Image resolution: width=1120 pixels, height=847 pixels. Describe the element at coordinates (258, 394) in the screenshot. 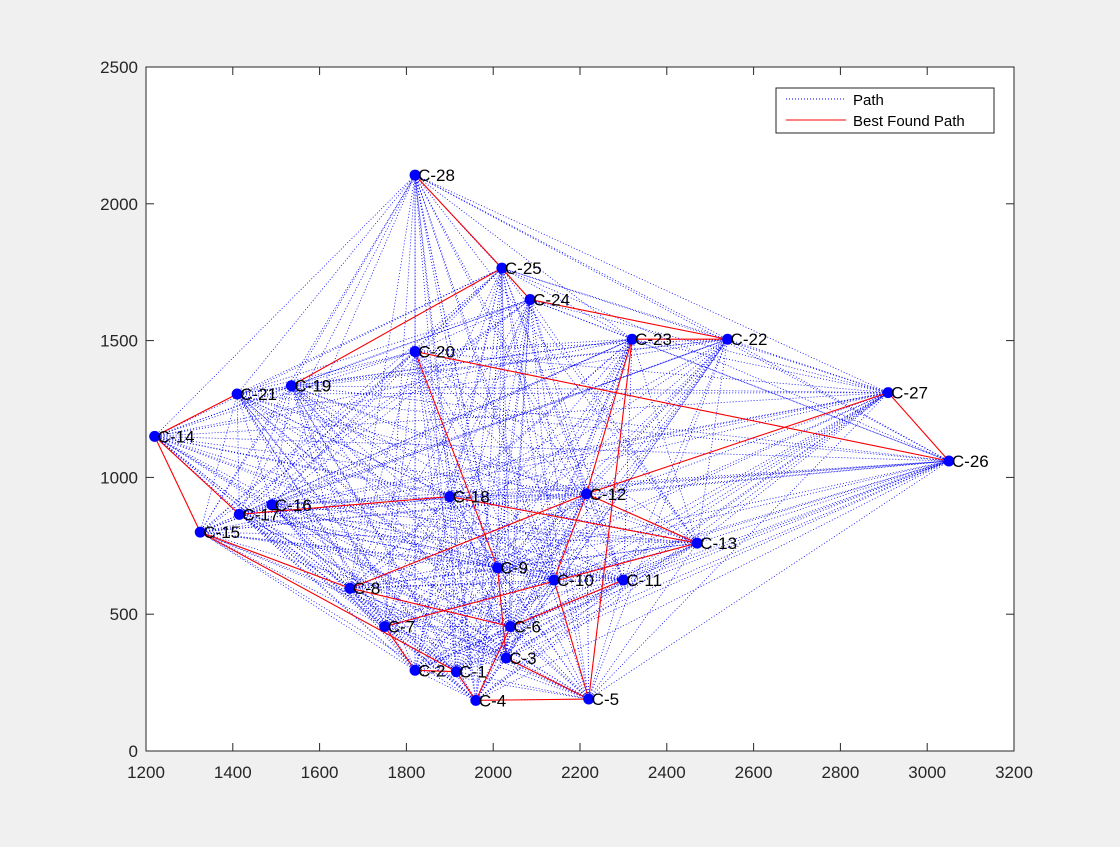

I see `city-label-C-21: C-21` at that location.